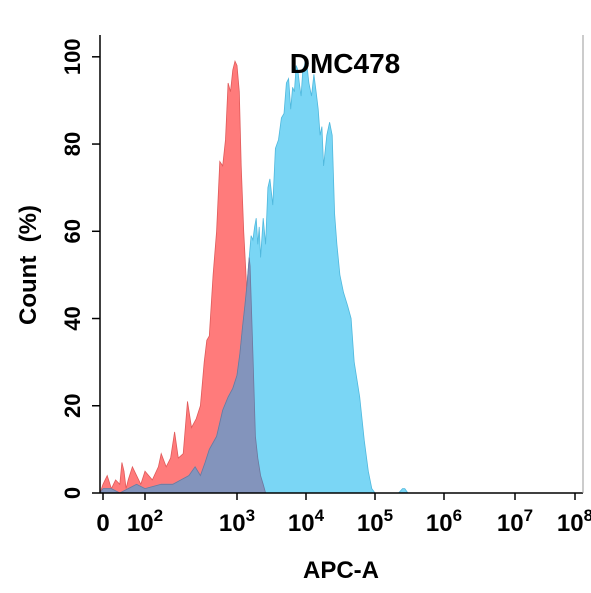 This screenshot has height=593, width=591. I want to click on y-ticks: 0 20 40 60 80 100, so click(80, 268).